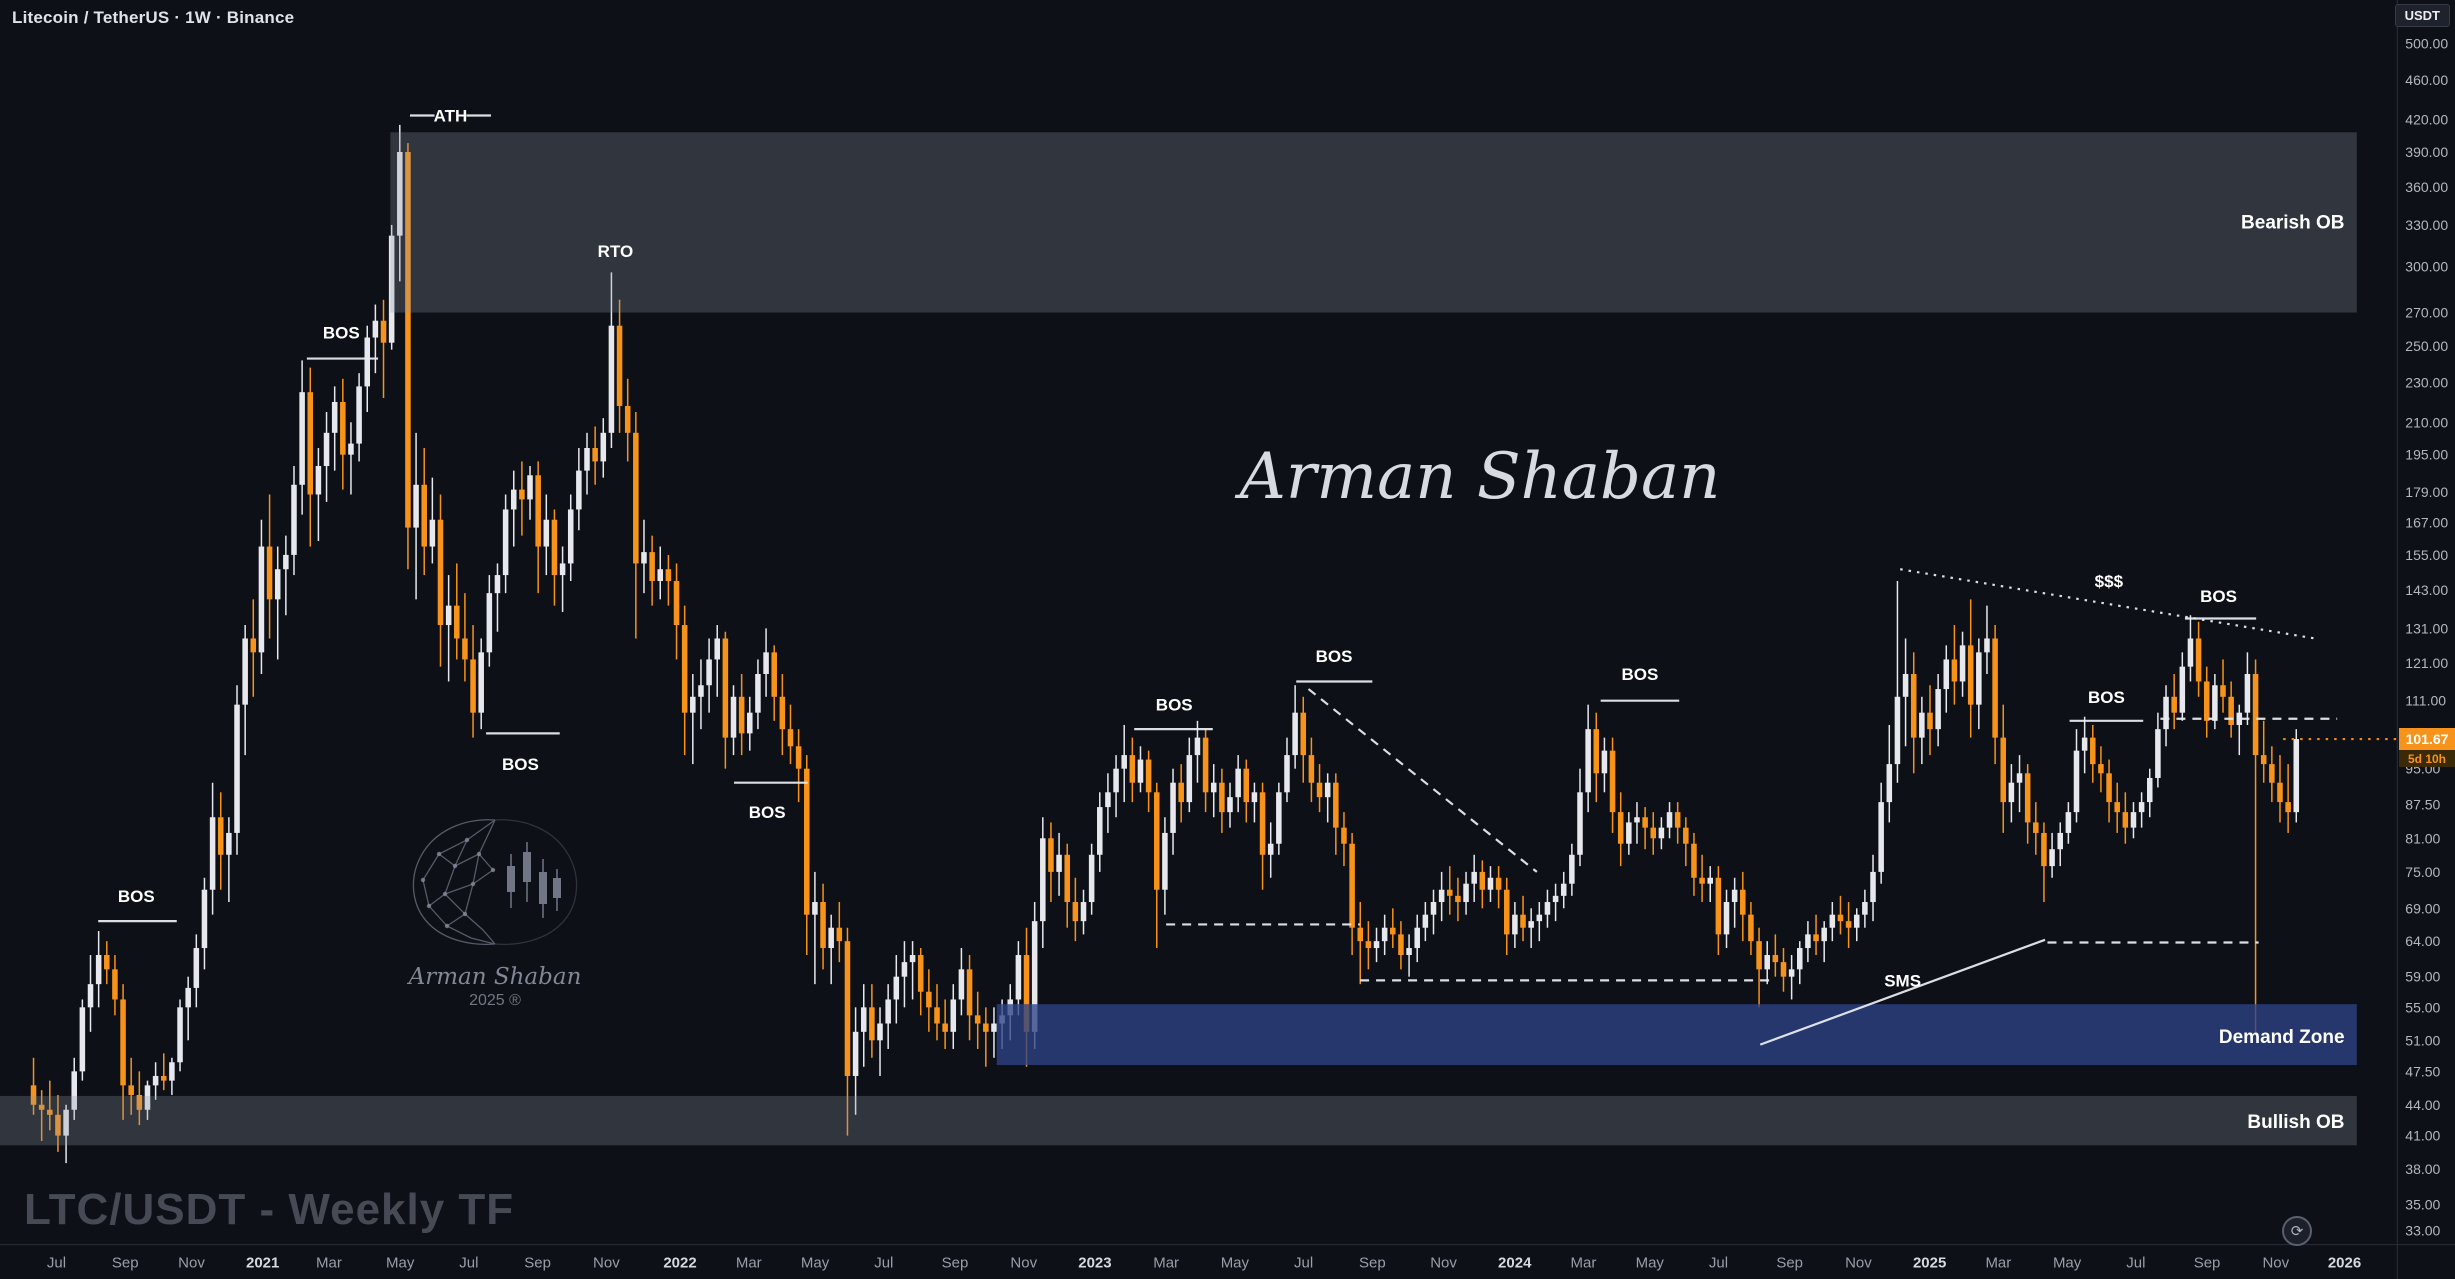 Image resolution: width=2455 pixels, height=1279 pixels. I want to click on logo-year: 2025 ®, so click(495, 1000).